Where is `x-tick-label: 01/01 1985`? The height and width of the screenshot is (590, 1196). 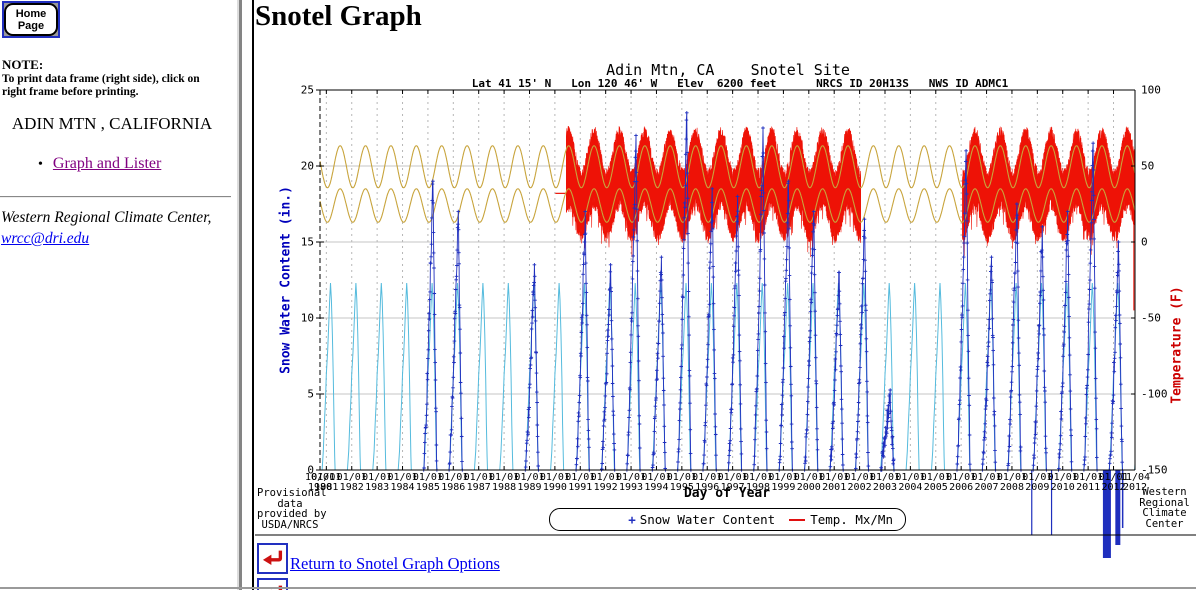
x-tick-label: 01/01 1985 is located at coordinates (427, 482).